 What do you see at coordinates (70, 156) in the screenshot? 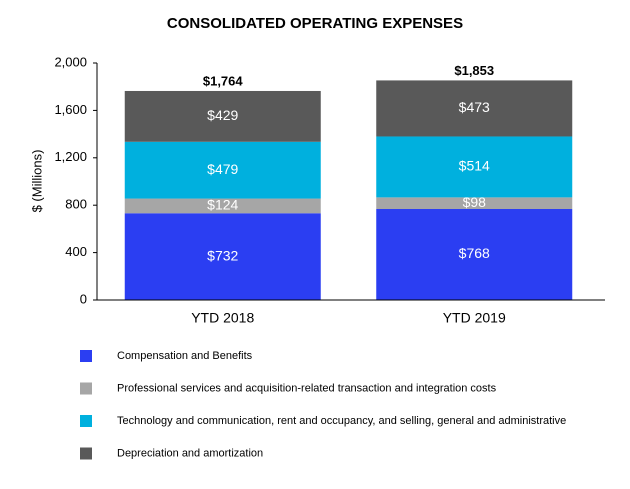
I see `y-tick-label: 1,200` at bounding box center [70, 156].